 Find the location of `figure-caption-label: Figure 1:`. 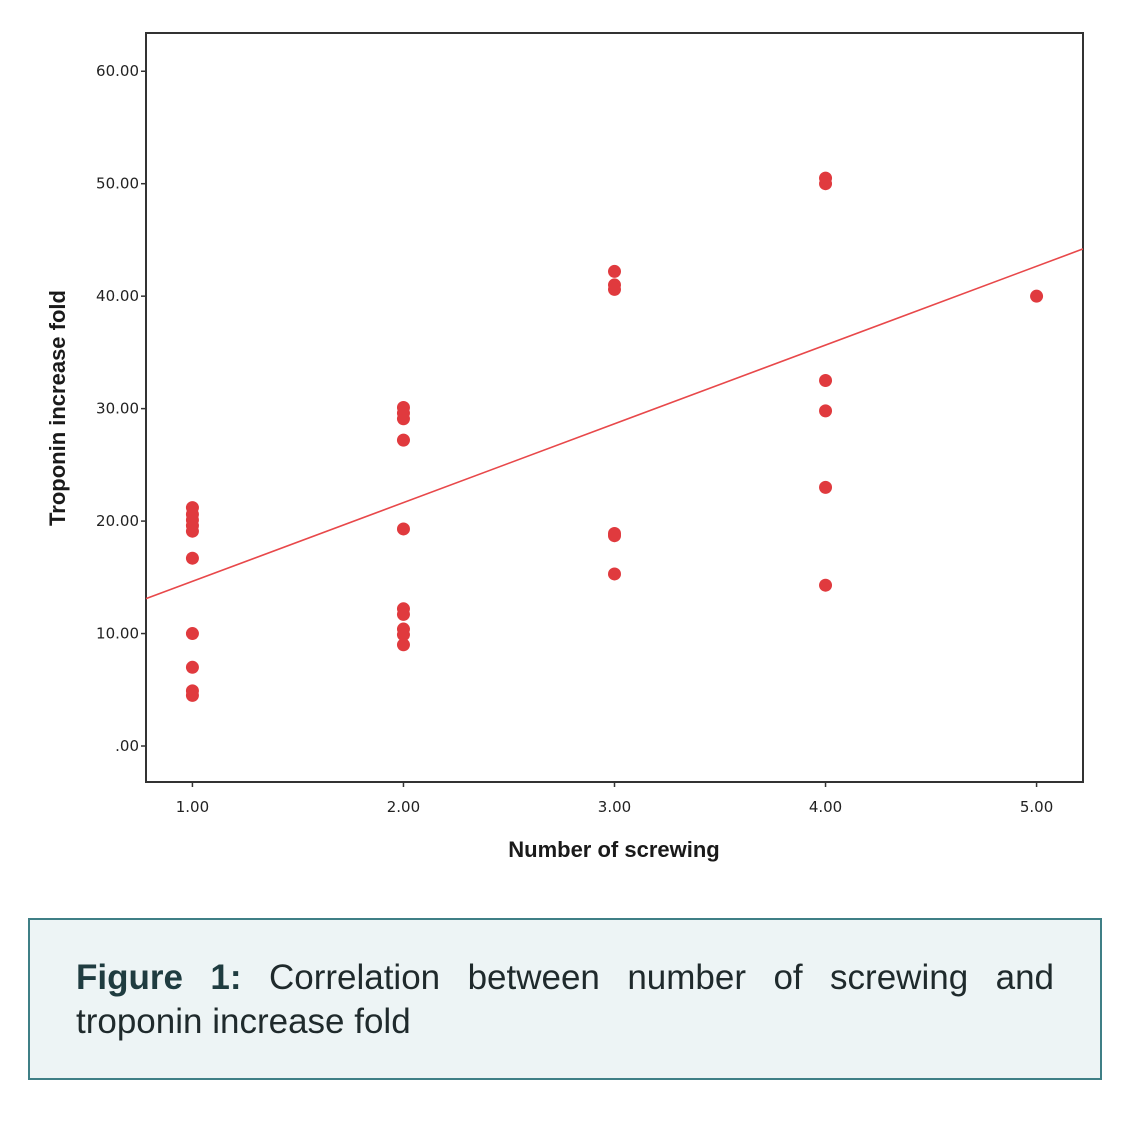

figure-caption-label: Figure 1: is located at coordinates (159, 977).